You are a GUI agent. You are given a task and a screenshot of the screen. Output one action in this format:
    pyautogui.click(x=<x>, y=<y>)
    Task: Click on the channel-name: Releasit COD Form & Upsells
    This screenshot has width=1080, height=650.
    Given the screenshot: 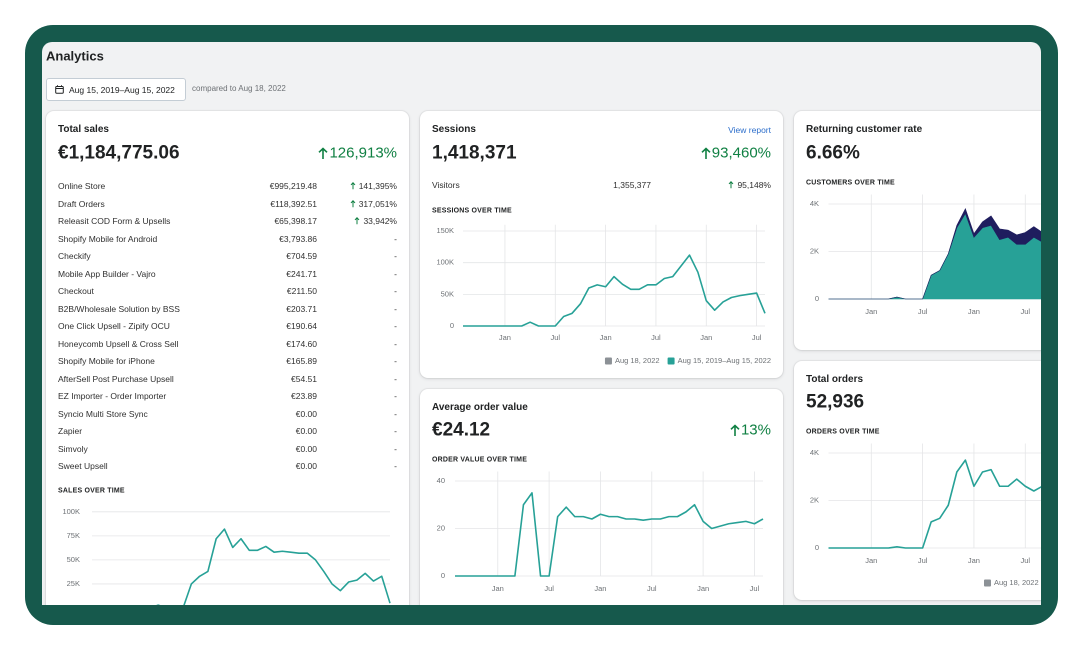 What is the action you would take?
    pyautogui.click(x=114, y=220)
    